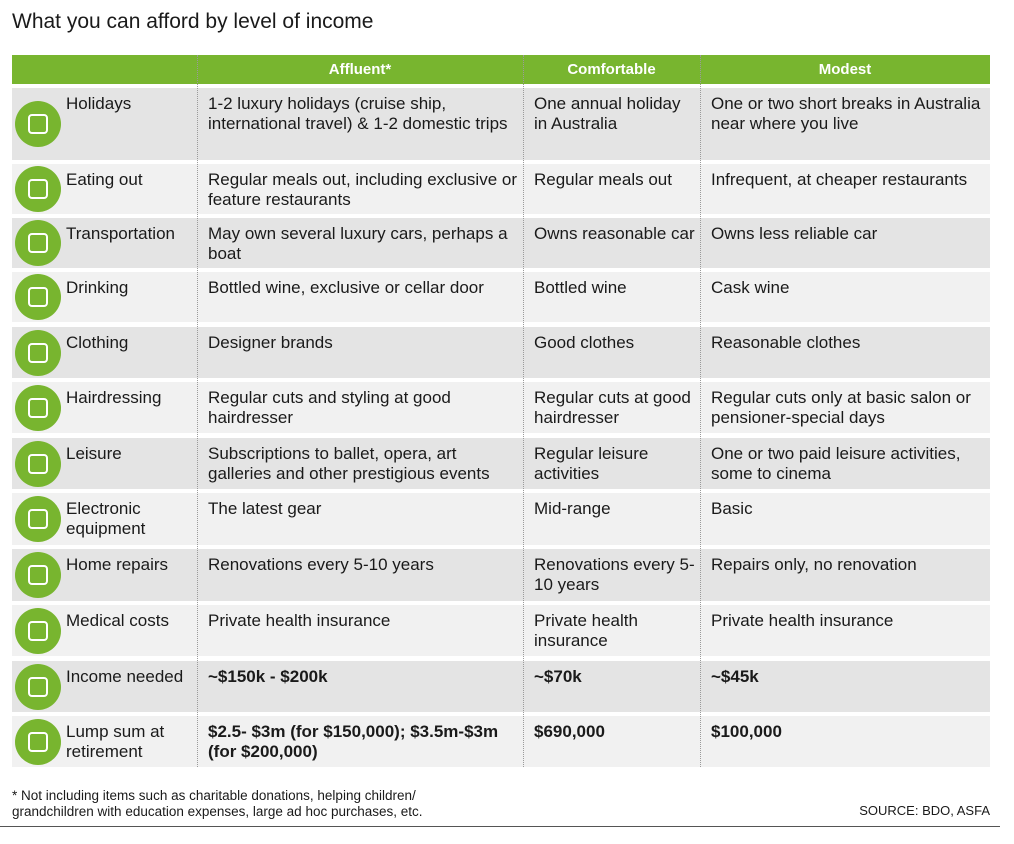  Describe the element at coordinates (104, 69) in the screenshot. I see `header-cell` at that location.